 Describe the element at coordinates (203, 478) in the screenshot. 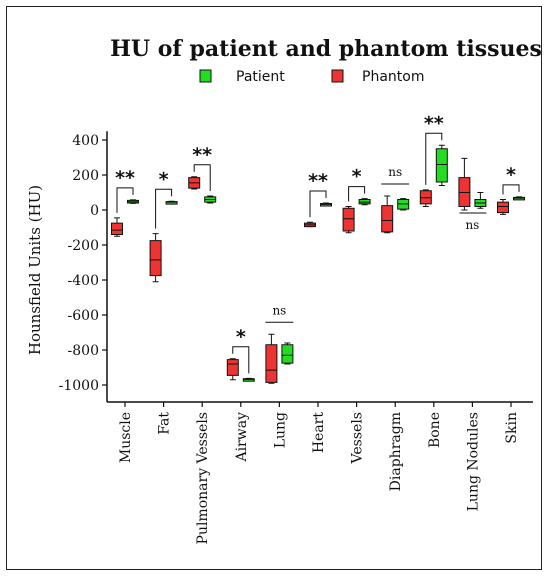

I see `x-tick-label-pulmonary-vessels: Pulmonary Vessels` at that location.